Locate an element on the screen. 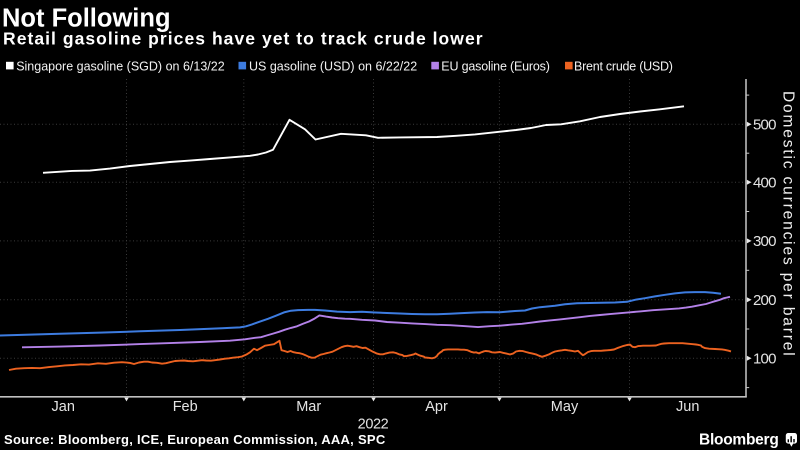 The image size is (800, 450). svg-text: Jan is located at coordinates (63, 407).